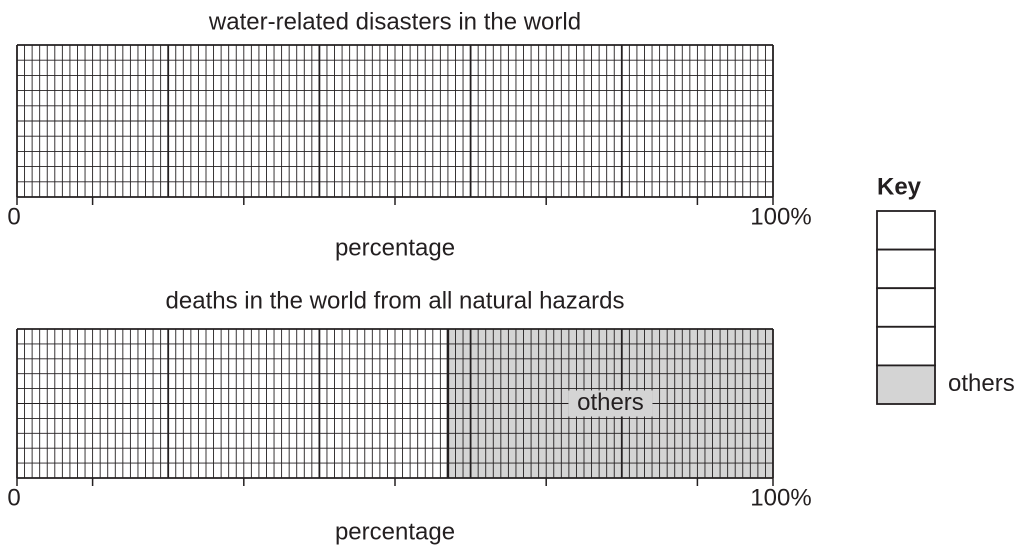 Image resolution: width=1032 pixels, height=553 pixels. I want to click on key-title: Key, so click(899, 186).